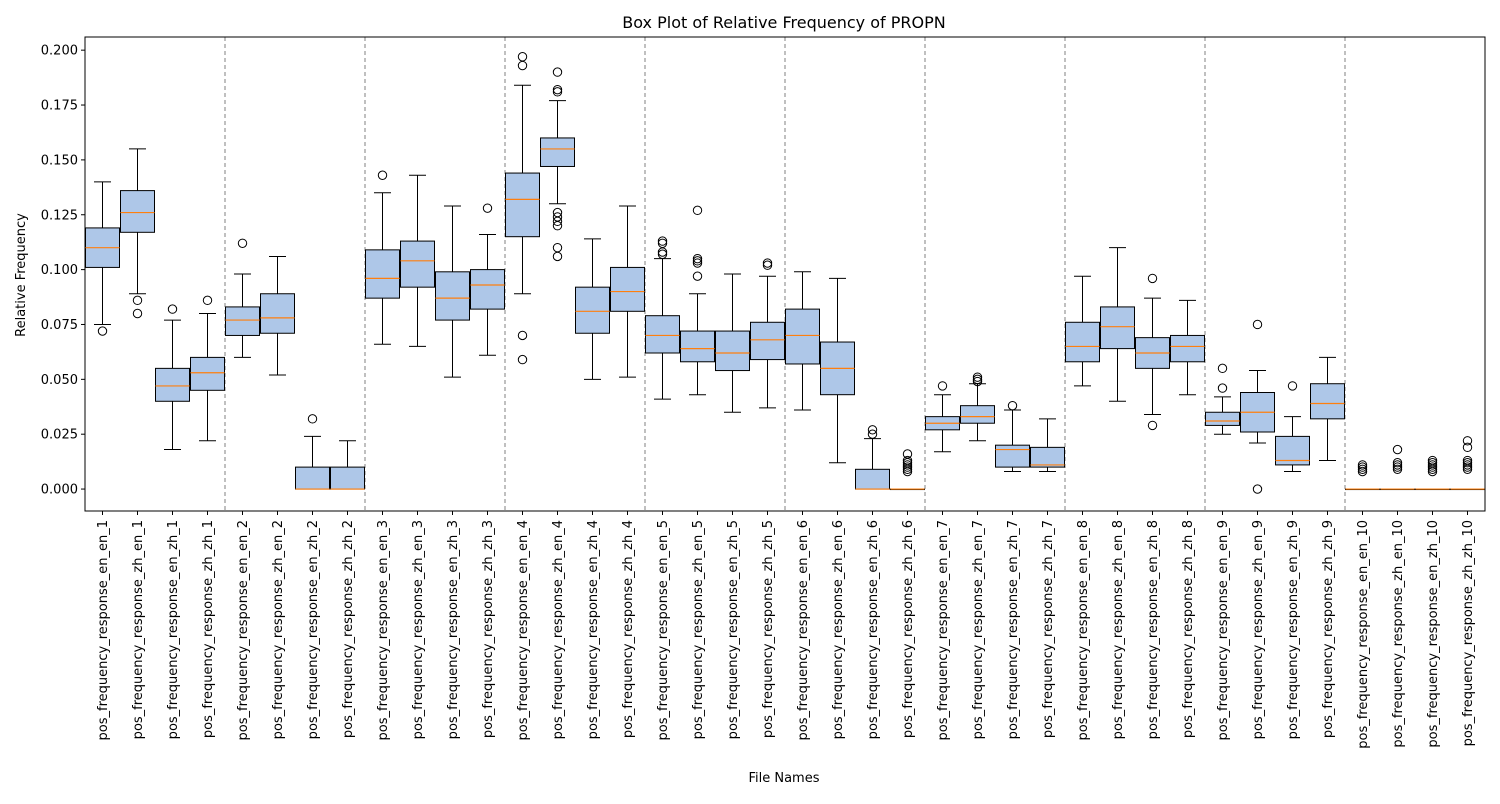 Image resolution: width=1500 pixels, height=804 pixels. Describe the element at coordinates (383, 630) in the screenshot. I see `x-tick-label: pos_frequency_response_en_en_3` at that location.